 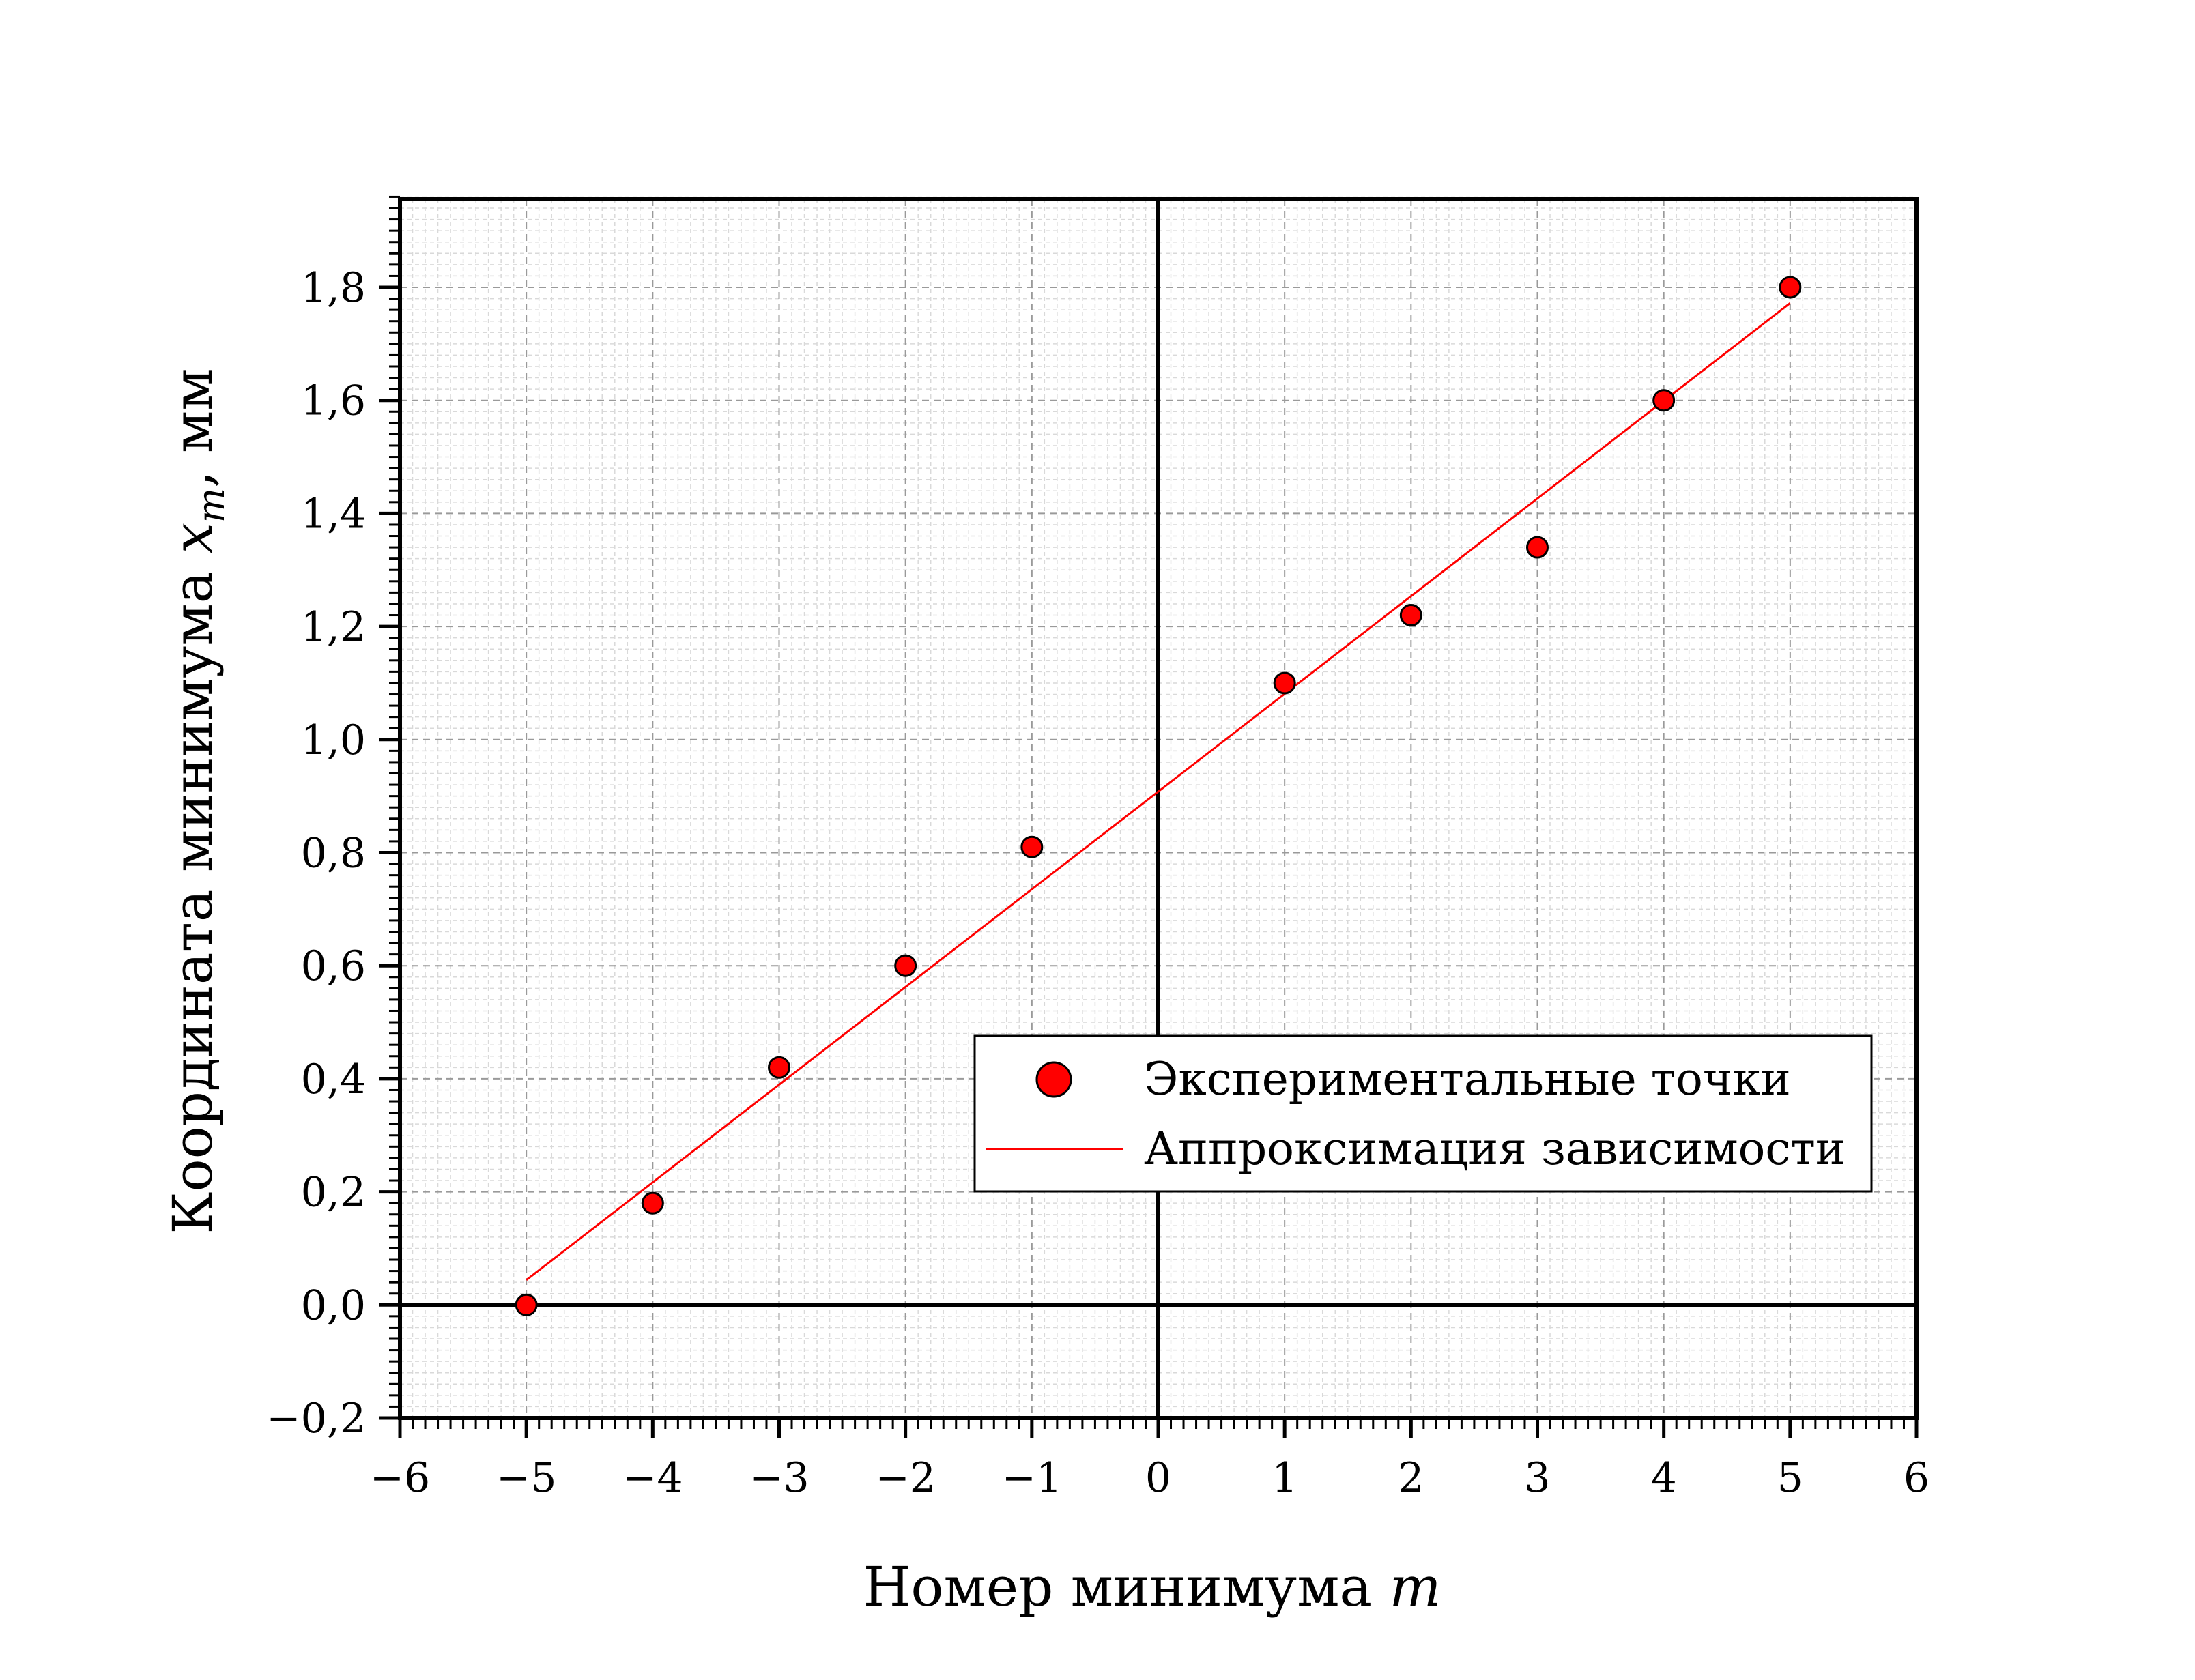 What do you see at coordinates (1537, 1478) in the screenshot?
I see `x-tick-label: 3` at bounding box center [1537, 1478].